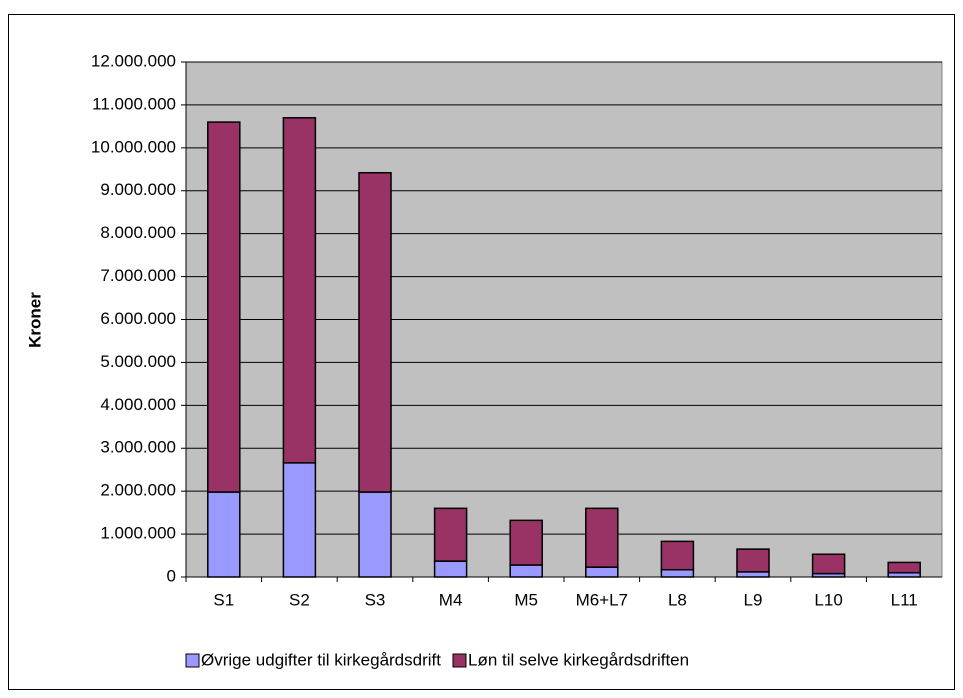  What do you see at coordinates (223, 599) in the screenshot?
I see `x-tick-label: S1` at bounding box center [223, 599].